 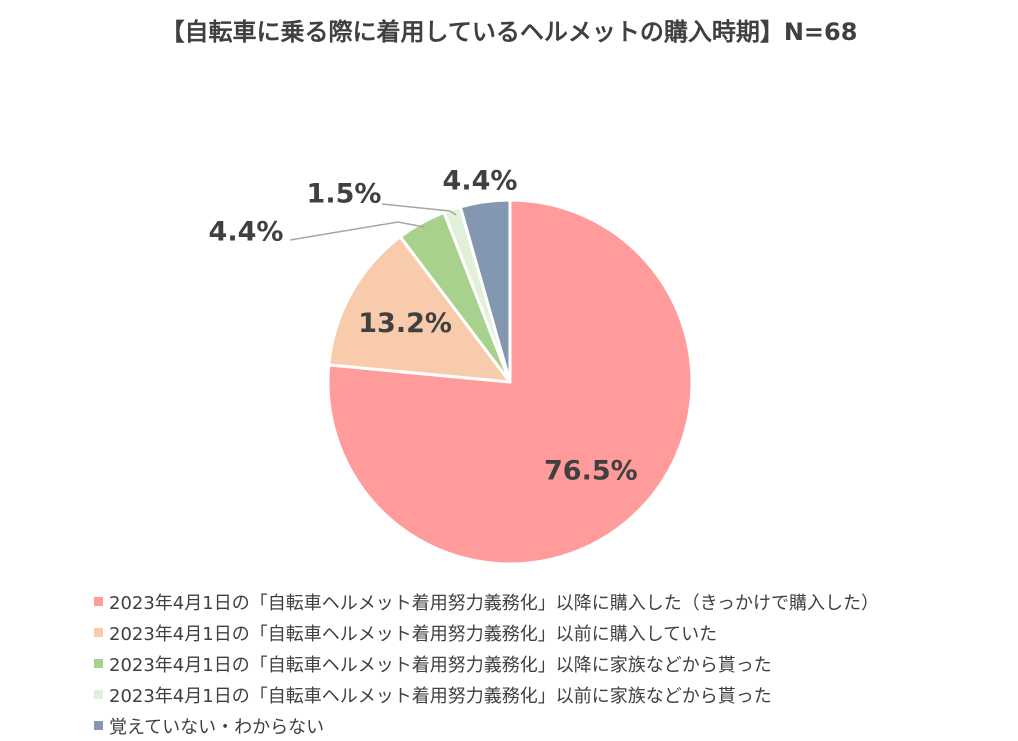 What do you see at coordinates (440, 696) in the screenshot?
I see `legend-label-4: 2023年4月1日の「自転車ヘルメット着用努力義務化」以前に家族などから貰った` at bounding box center [440, 696].